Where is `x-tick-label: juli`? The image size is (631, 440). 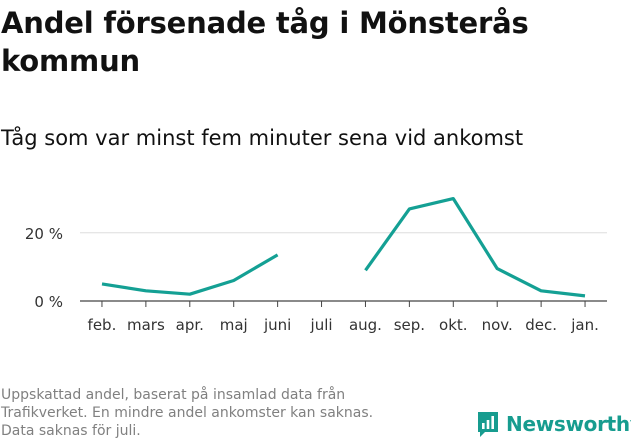
x-tick-label: juli is located at coordinates (321, 325).